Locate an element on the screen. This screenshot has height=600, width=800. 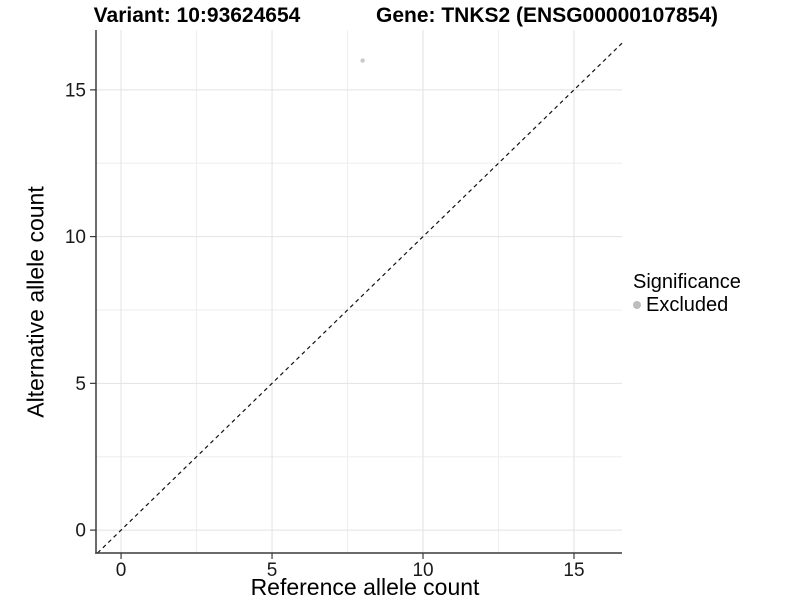
y-tick-label: 5 is located at coordinates (80, 384).